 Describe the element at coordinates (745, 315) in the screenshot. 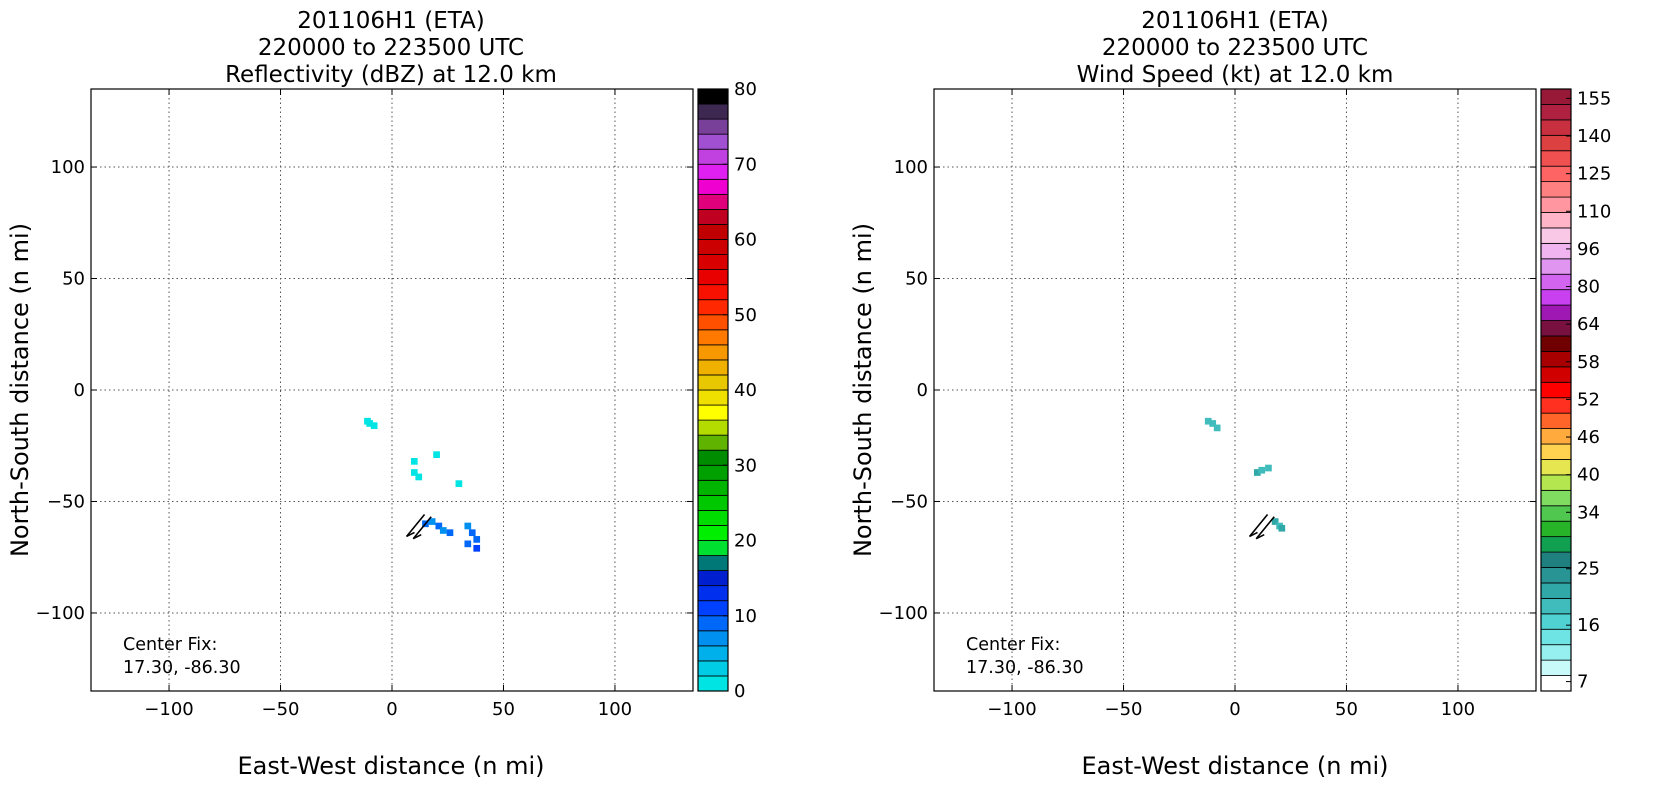

I see `colorbar-tick-label: 50` at that location.